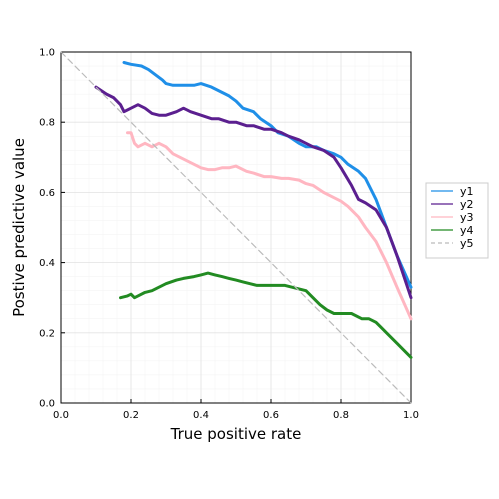 The image size is (499, 499). I want to click on y-tick-label: 1.0, so click(47, 53).